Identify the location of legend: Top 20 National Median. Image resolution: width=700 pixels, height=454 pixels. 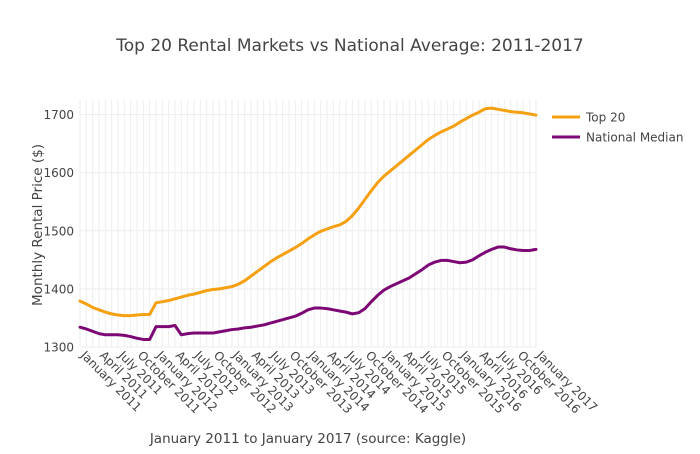
(617, 128).